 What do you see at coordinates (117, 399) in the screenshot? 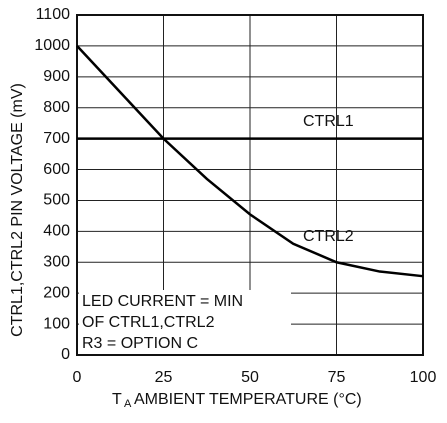
I see `x-axis-t: T` at bounding box center [117, 399].